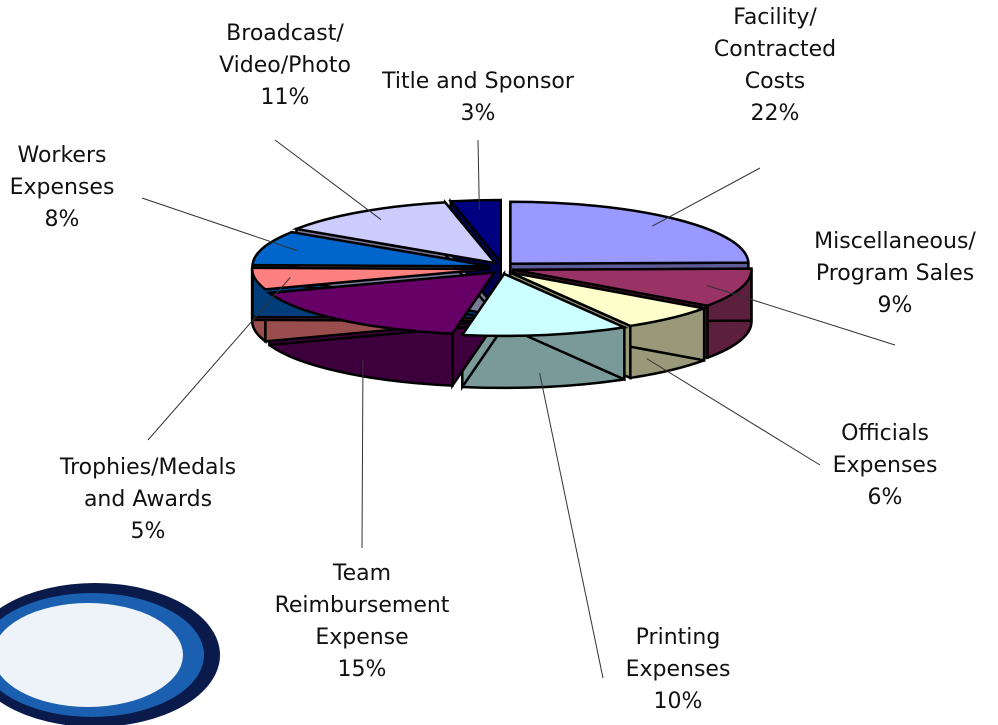  Describe the element at coordinates (285, 49) in the screenshot. I see `category-label: Broadcast/ Video/Photo` at that location.